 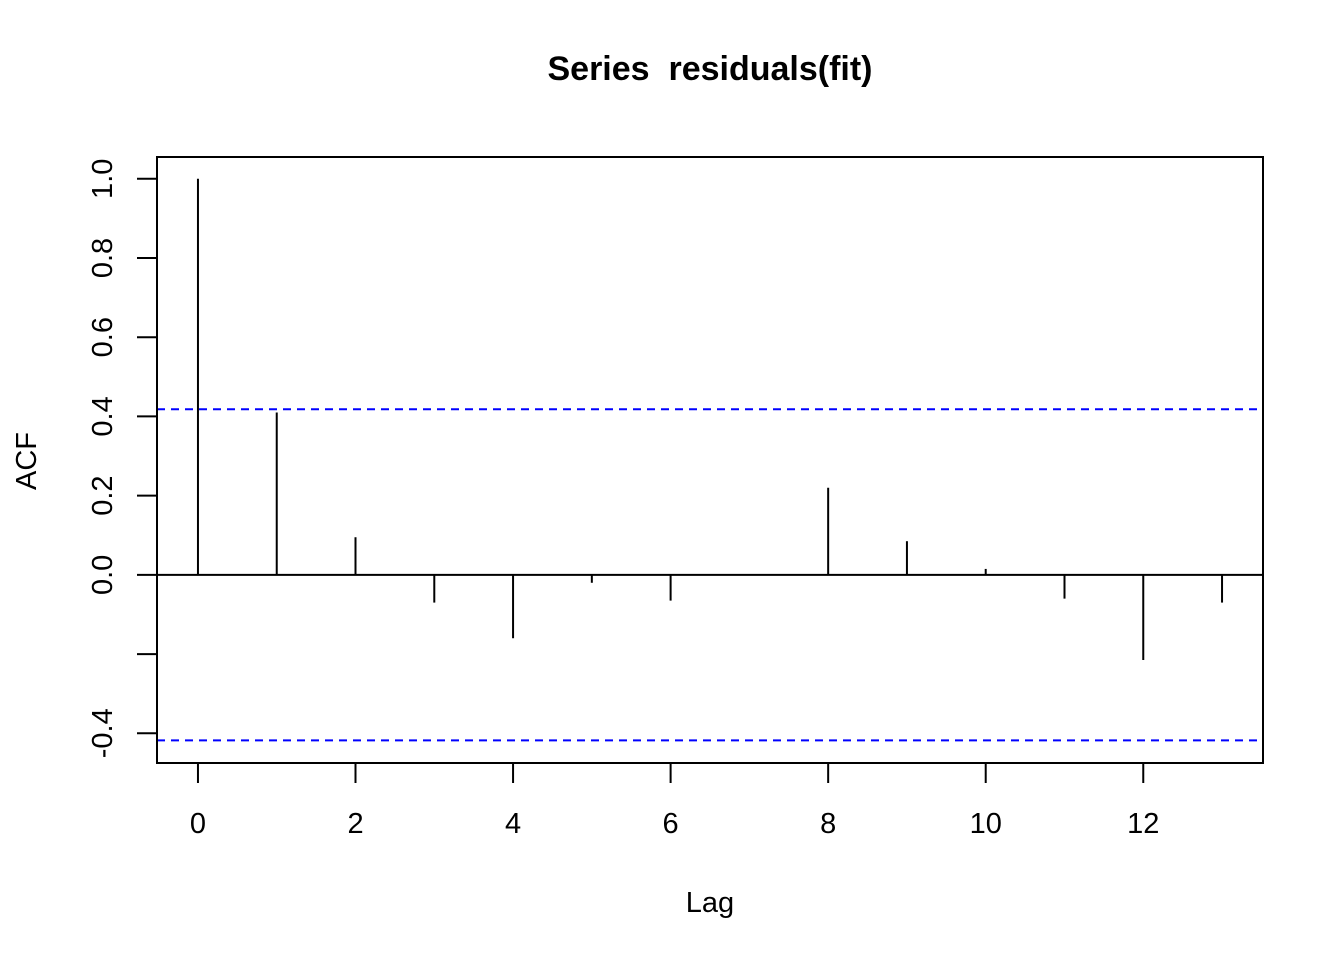 I want to click on x-tick-label-2: 2, so click(x=355, y=824).